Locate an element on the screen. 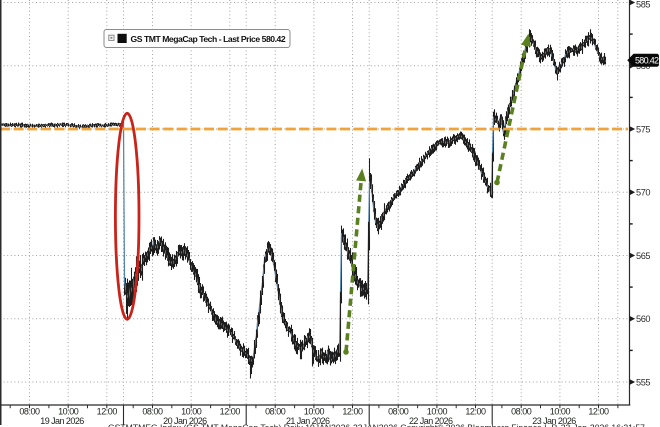  svg-text: 19 Jan 2026 is located at coordinates (62, 421).